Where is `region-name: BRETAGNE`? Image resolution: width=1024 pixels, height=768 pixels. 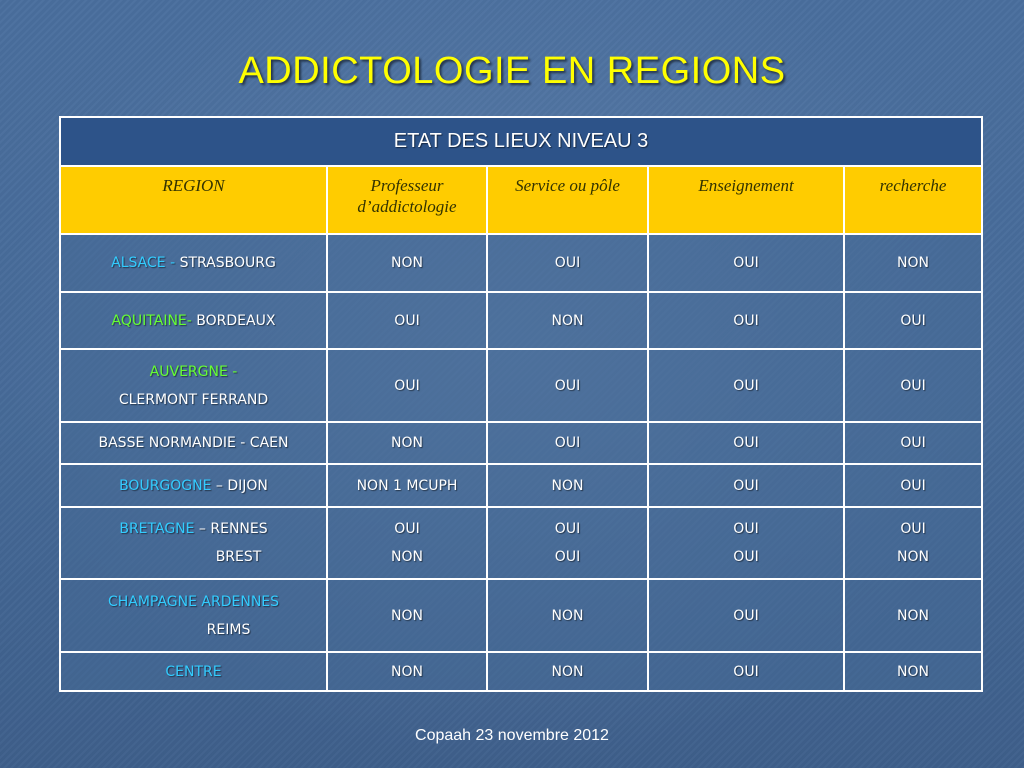 region-name: BRETAGNE is located at coordinates (157, 529).